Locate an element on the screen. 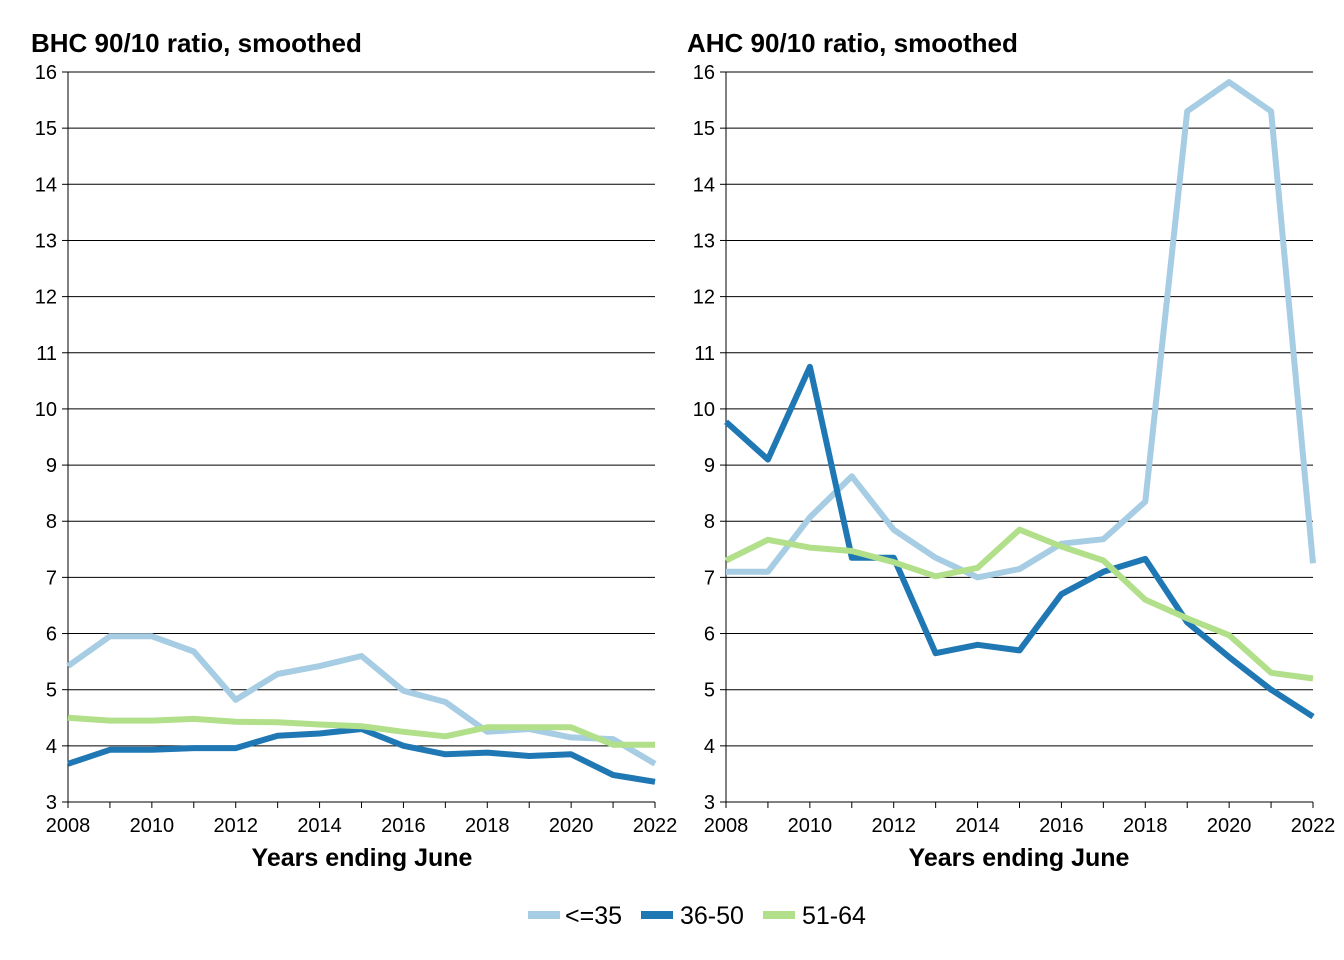 The height and width of the screenshot is (960, 1344). ahc-y-tick-labels: 3 4 5 6 7 8 9 10 11 12 13 14 15 16 is located at coordinates (704, 438).